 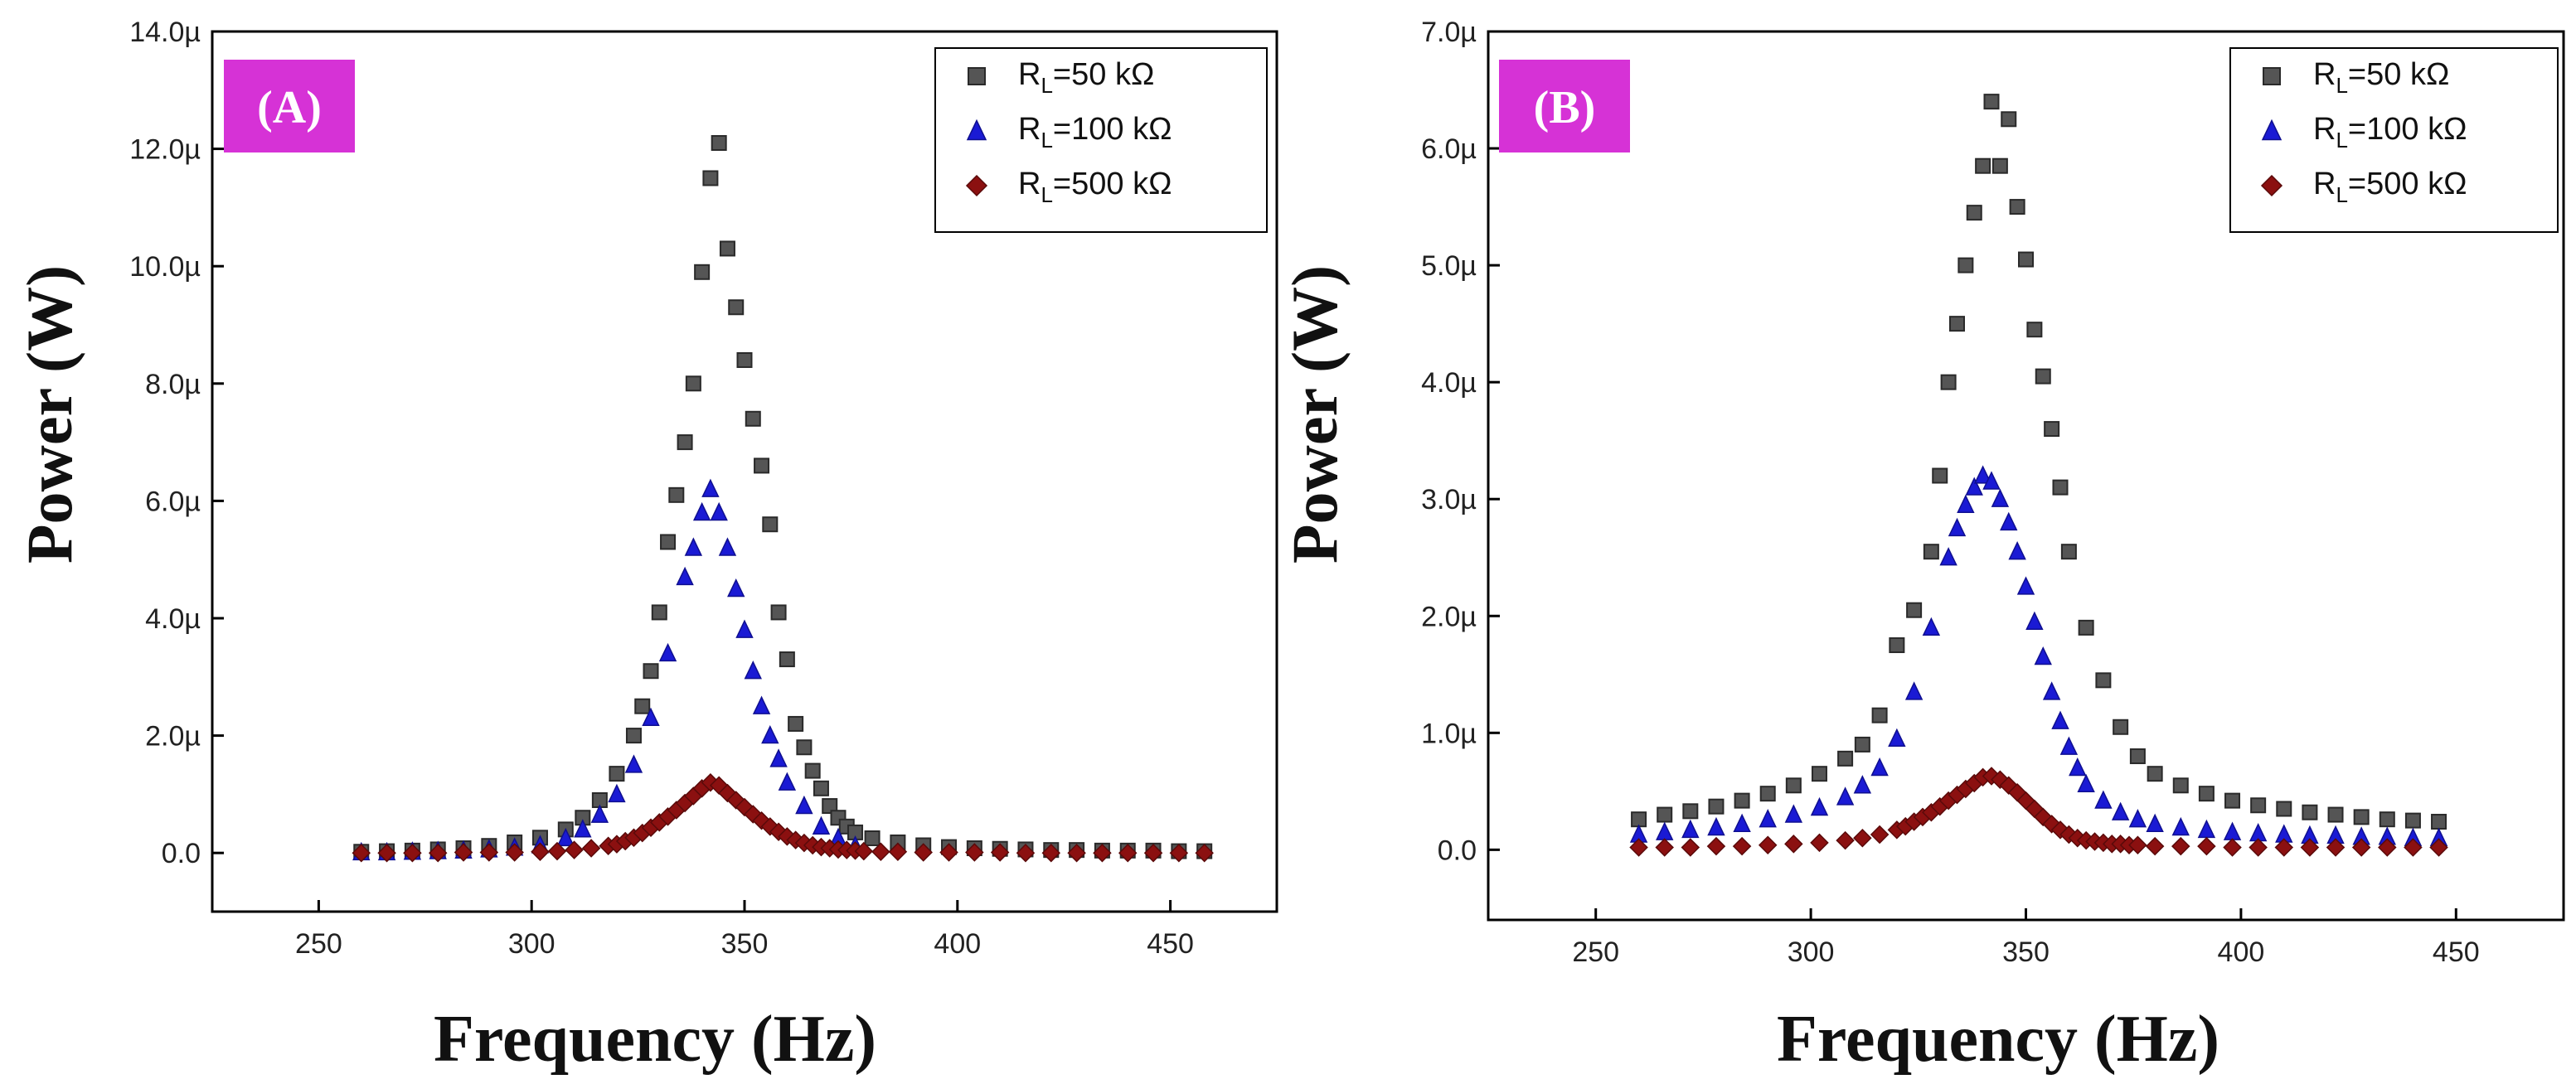 I want to click on y-tick-label: 2.0µ, so click(x=173, y=737).